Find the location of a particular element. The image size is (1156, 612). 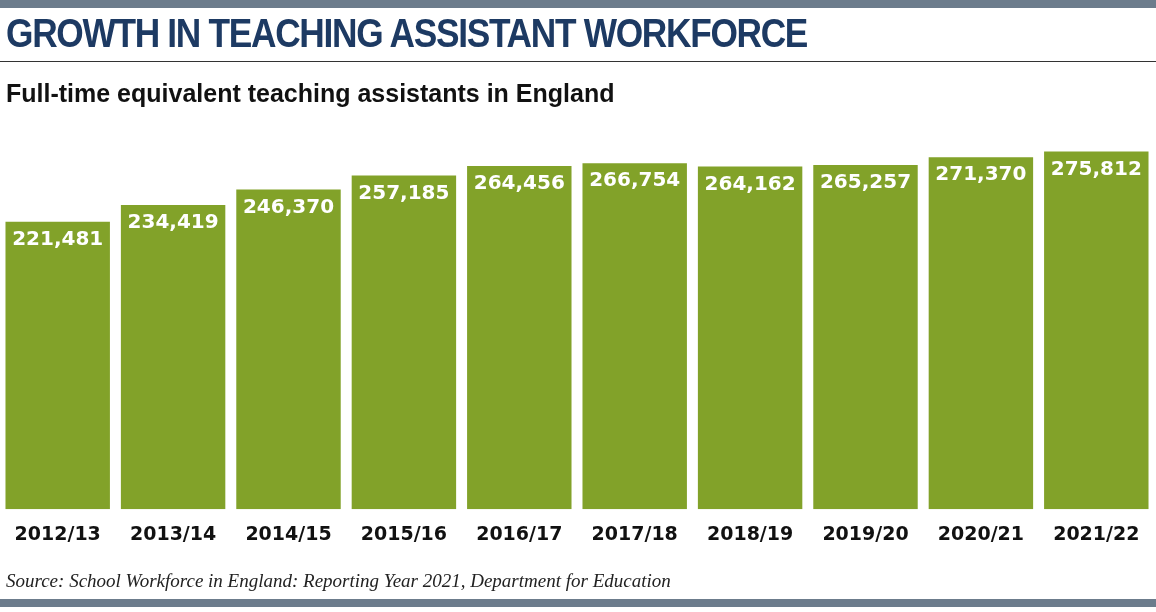

data-label: 234,419 is located at coordinates (173, 221).